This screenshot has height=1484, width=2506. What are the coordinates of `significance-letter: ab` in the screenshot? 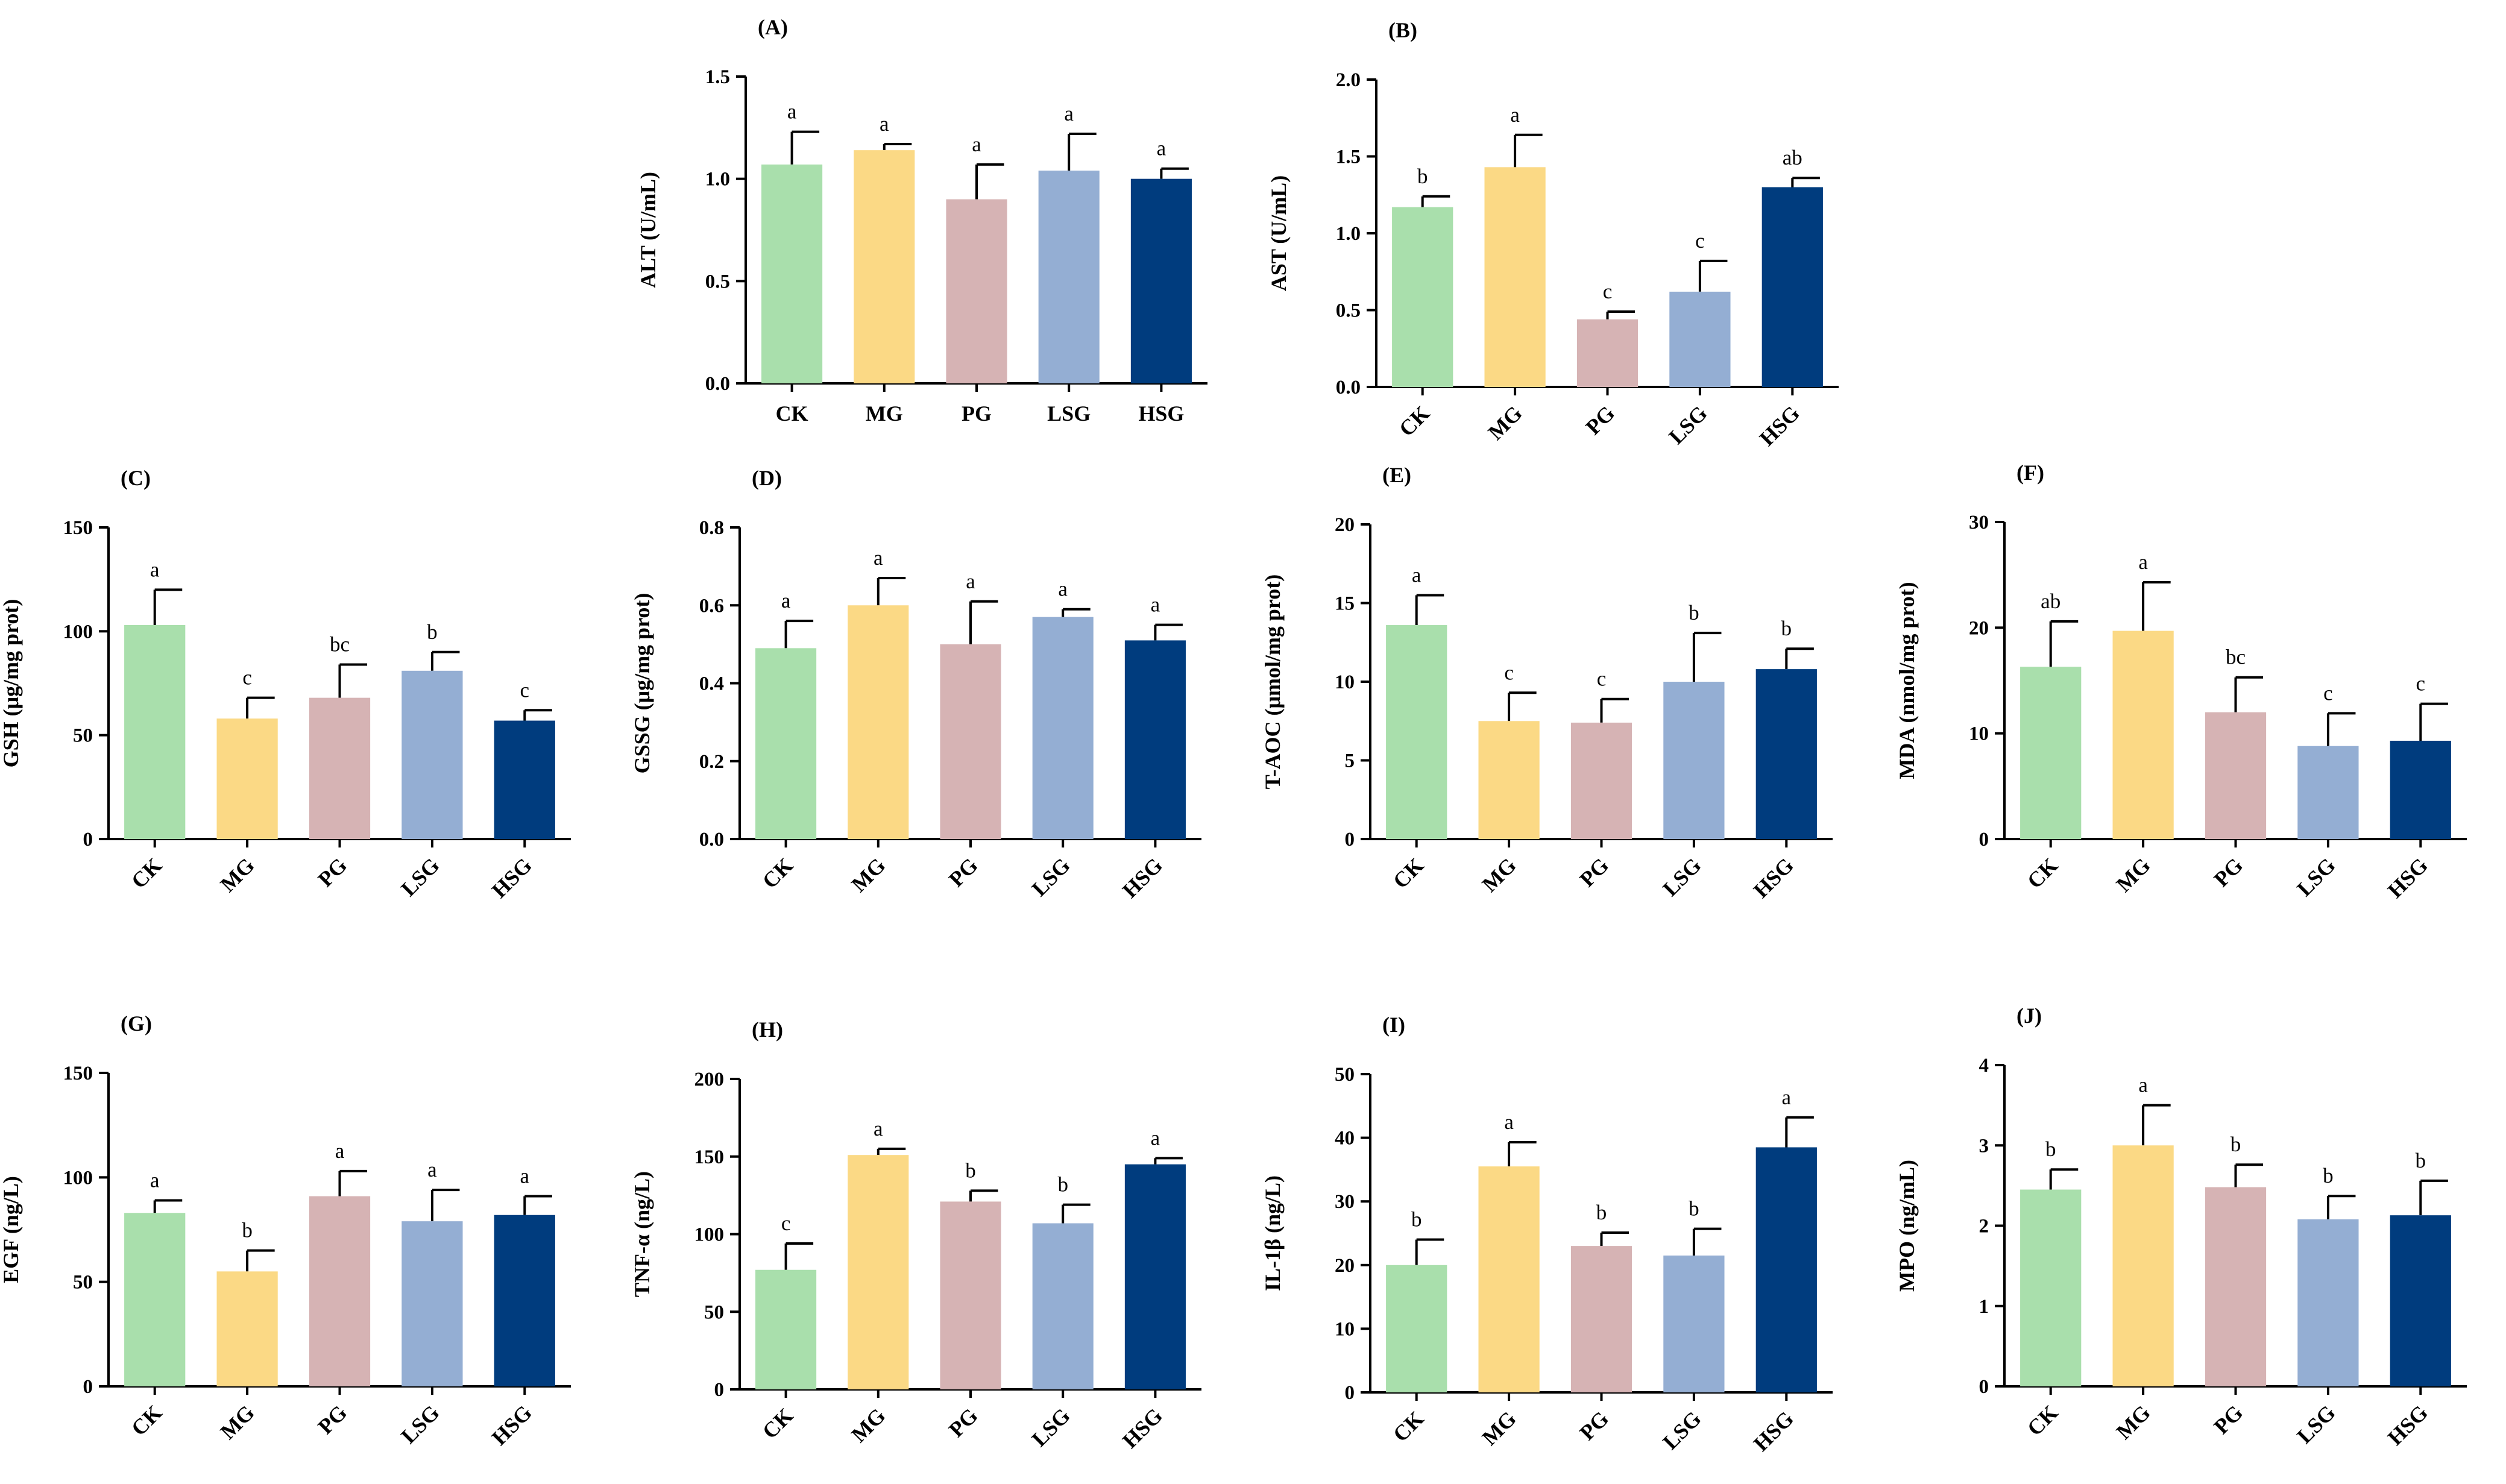 It's located at (2051, 601).